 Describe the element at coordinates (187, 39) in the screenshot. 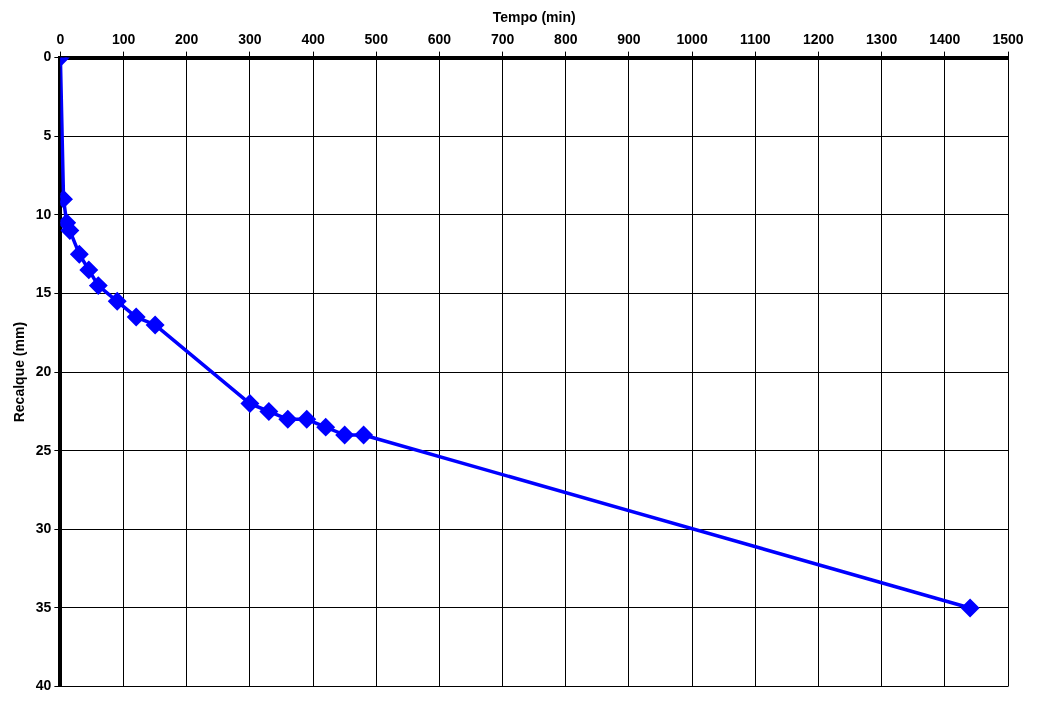

I see `x-tick-label: 200` at that location.